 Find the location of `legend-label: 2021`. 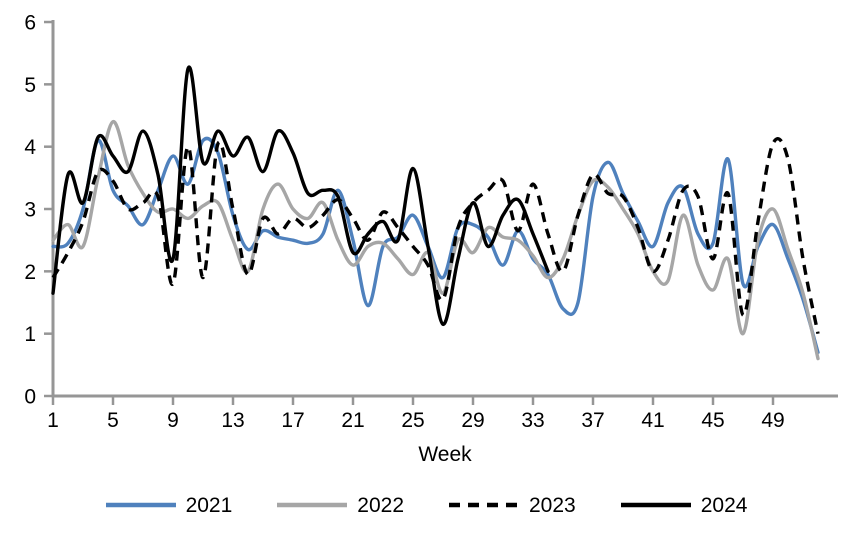

legend-label: 2021 is located at coordinates (209, 505).